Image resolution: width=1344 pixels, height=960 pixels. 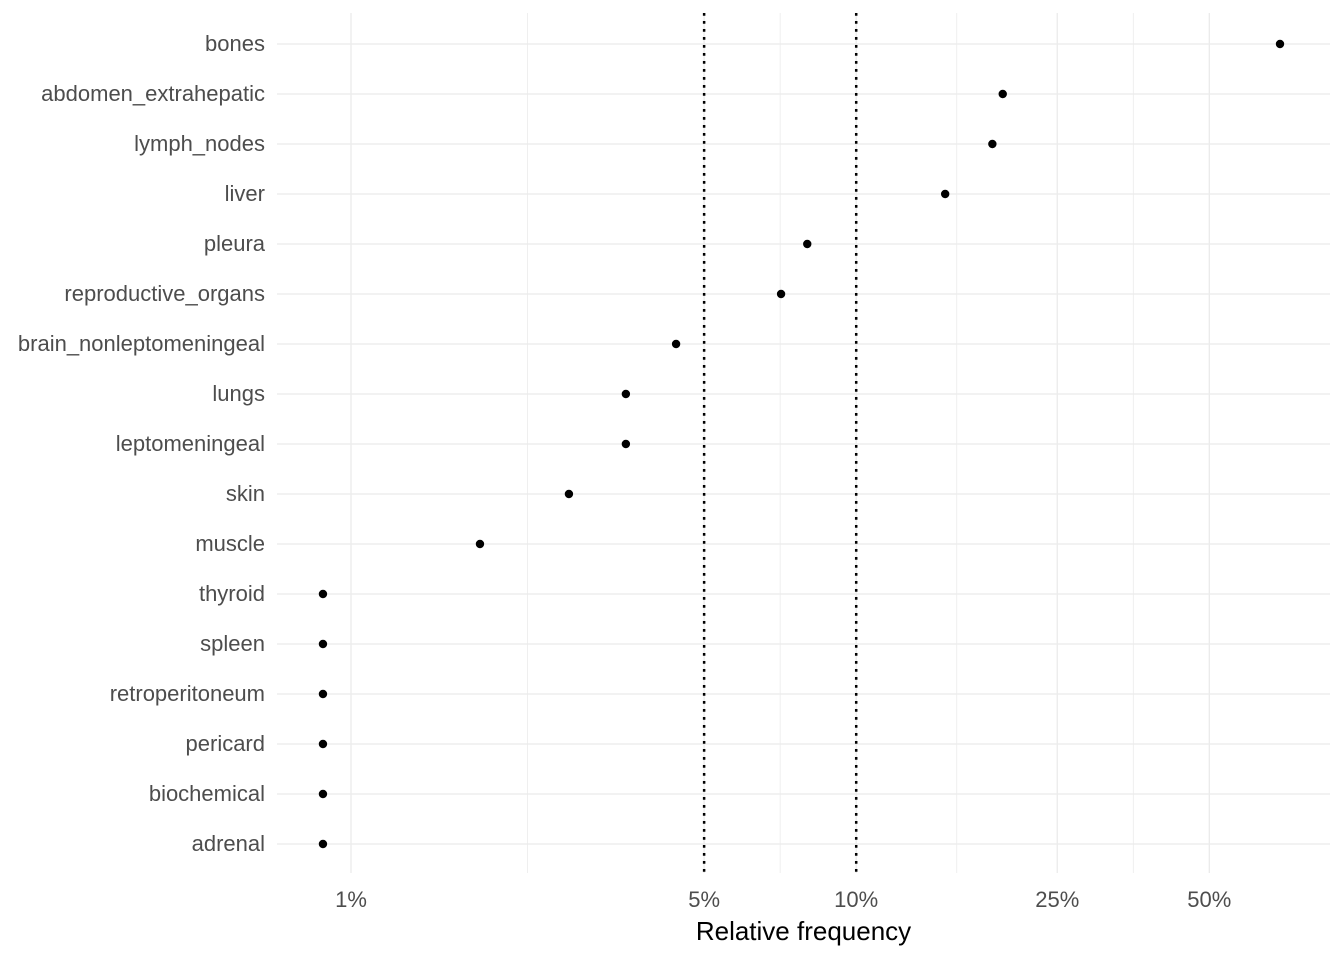 I want to click on x-axis-title: Relative frequency, so click(x=803, y=931).